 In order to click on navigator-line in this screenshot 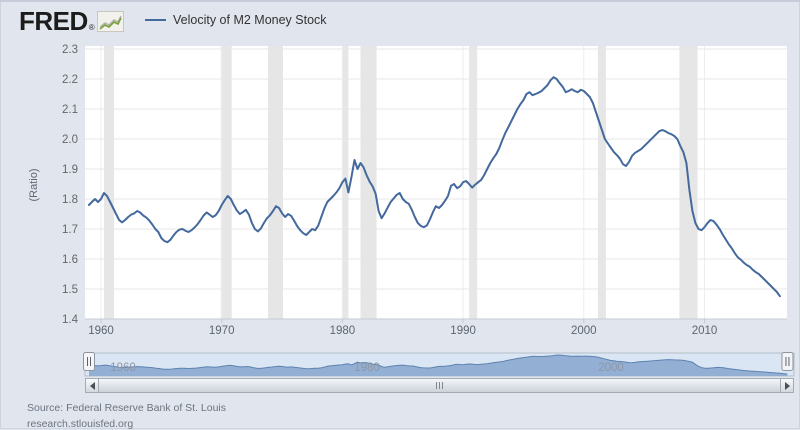, I will do `click(438, 364)`.